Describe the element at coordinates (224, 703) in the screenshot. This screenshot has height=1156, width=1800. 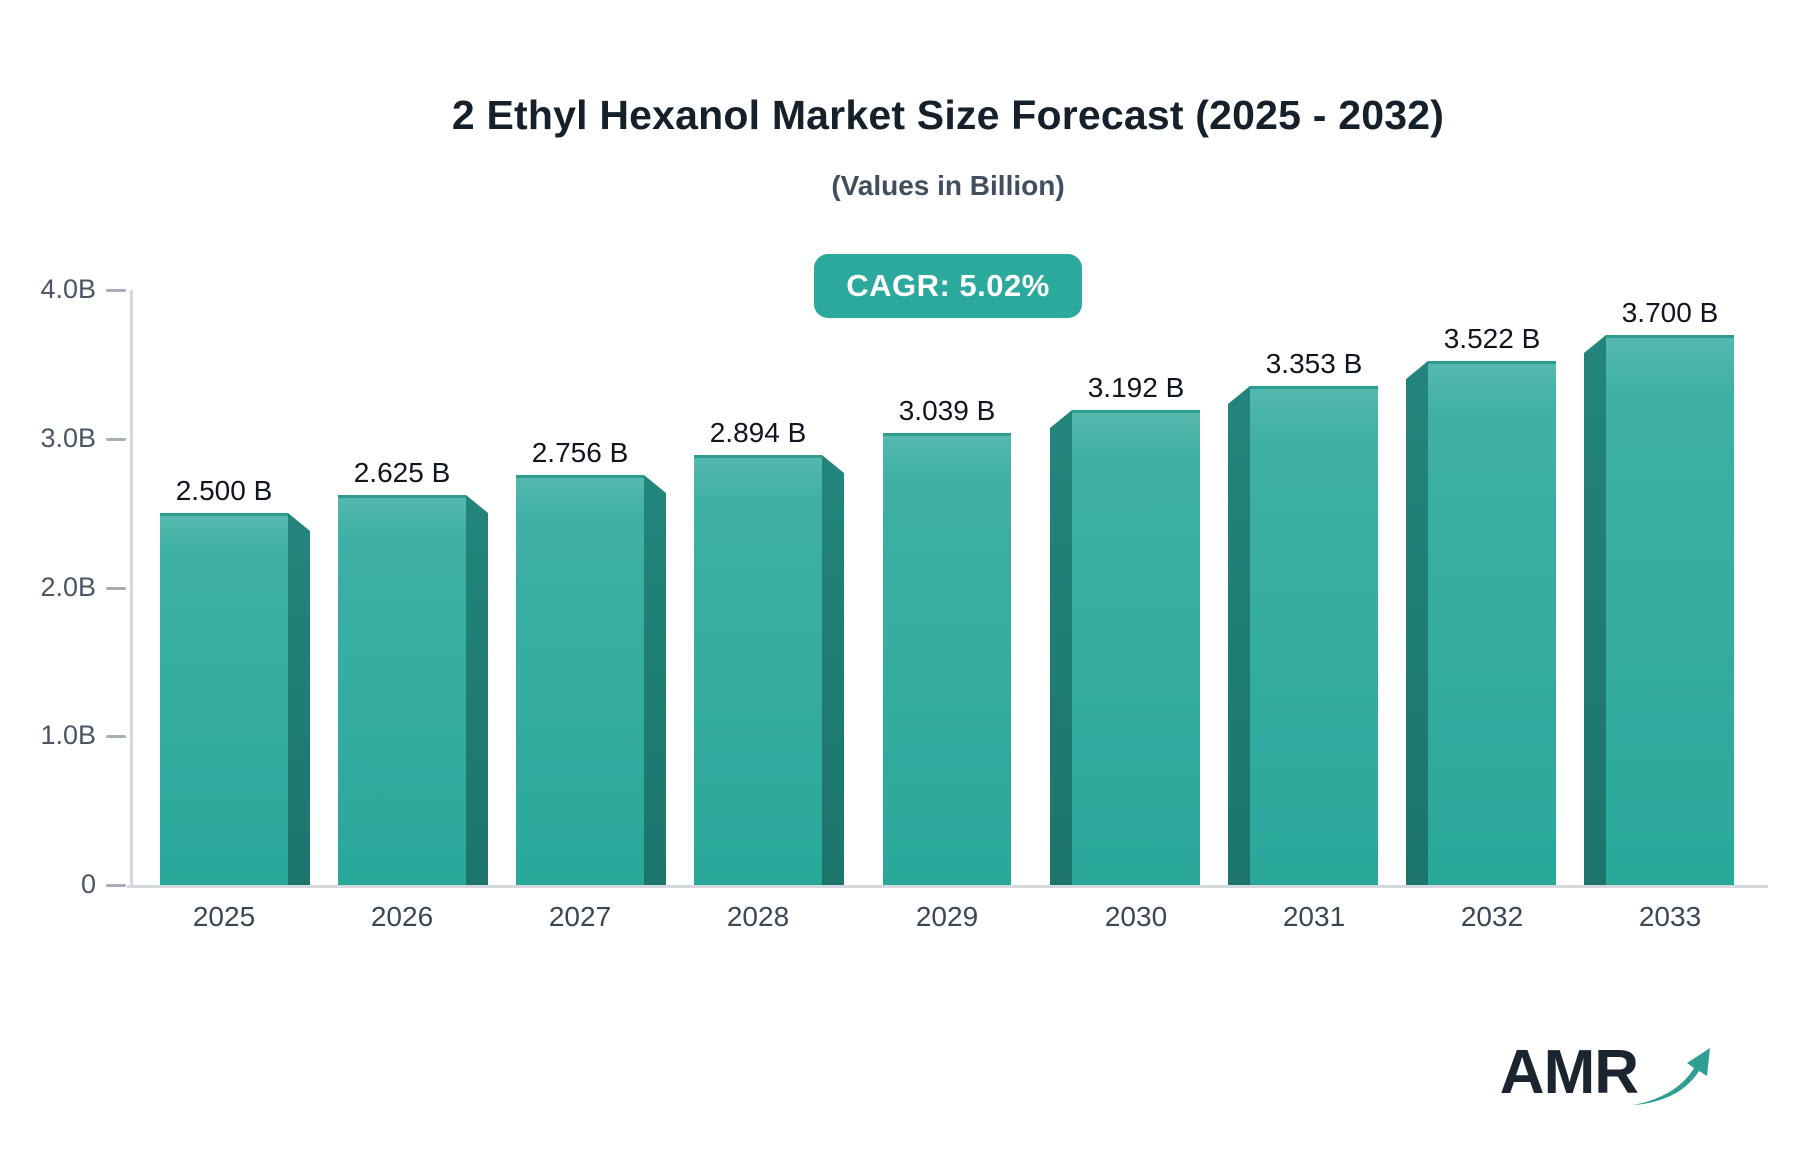
I see `bar-2025: 2.500 B 2025` at that location.